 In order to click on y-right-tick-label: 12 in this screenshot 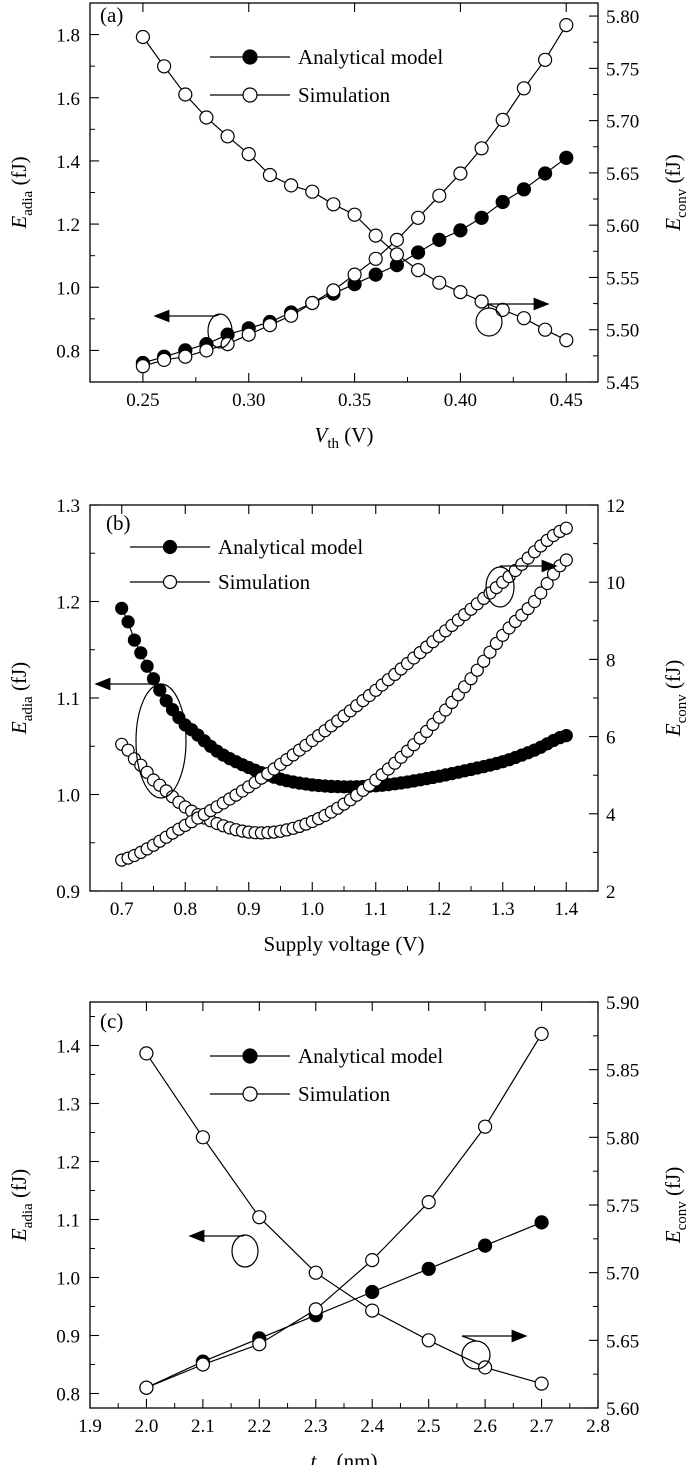, I will do `click(615, 506)`.